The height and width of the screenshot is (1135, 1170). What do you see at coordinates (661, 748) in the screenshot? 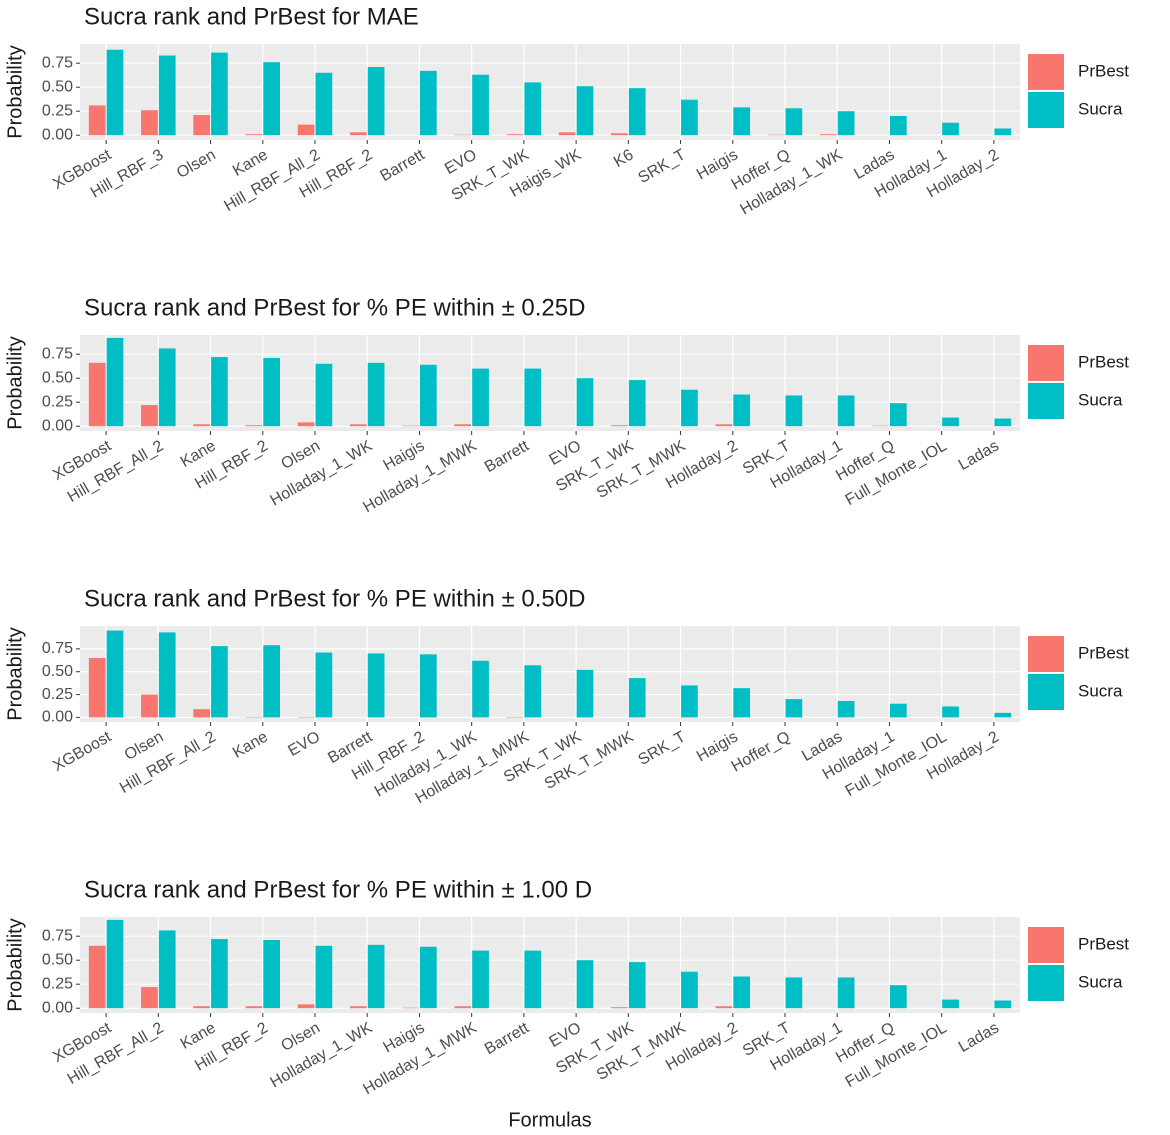
I see `x-tick-label: SRK_T` at bounding box center [661, 748].